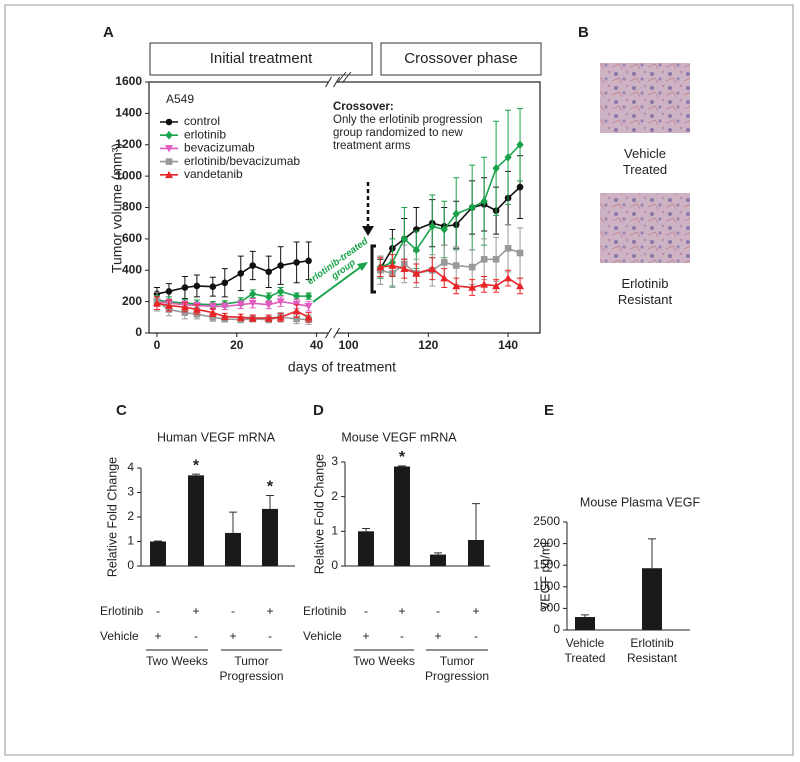  I want to click on header: Crossover phase, so click(460, 58).